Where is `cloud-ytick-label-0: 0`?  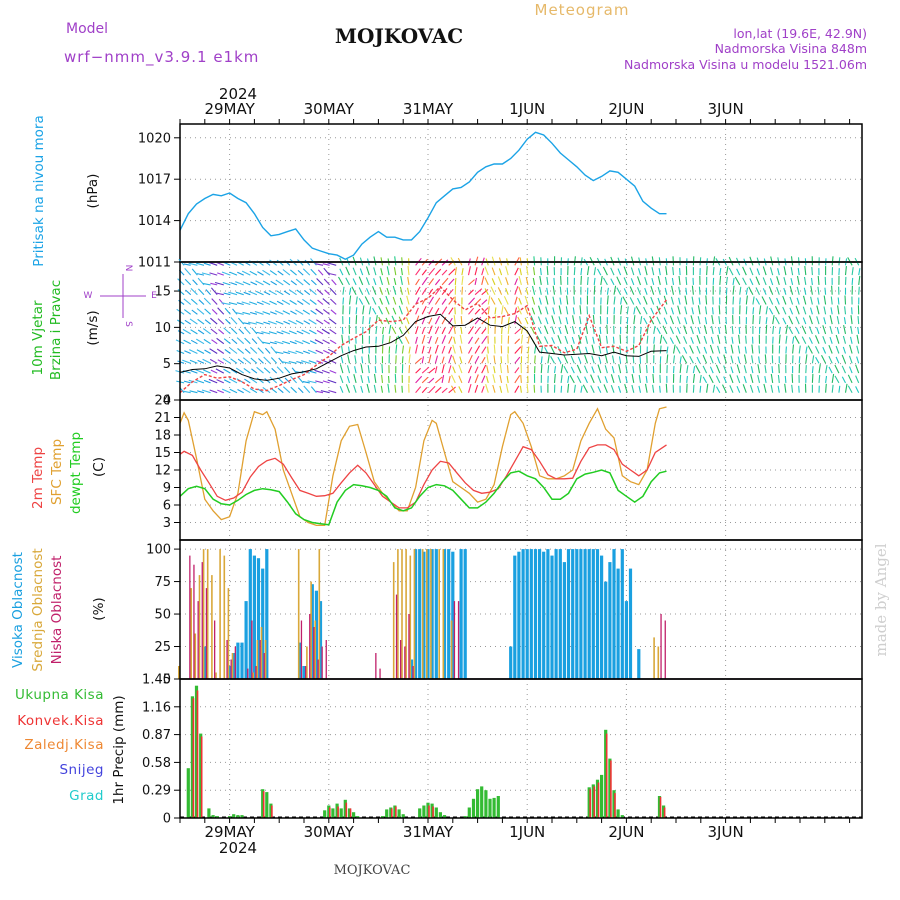 cloud-ytick-label-0: 0 is located at coordinates (167, 680).